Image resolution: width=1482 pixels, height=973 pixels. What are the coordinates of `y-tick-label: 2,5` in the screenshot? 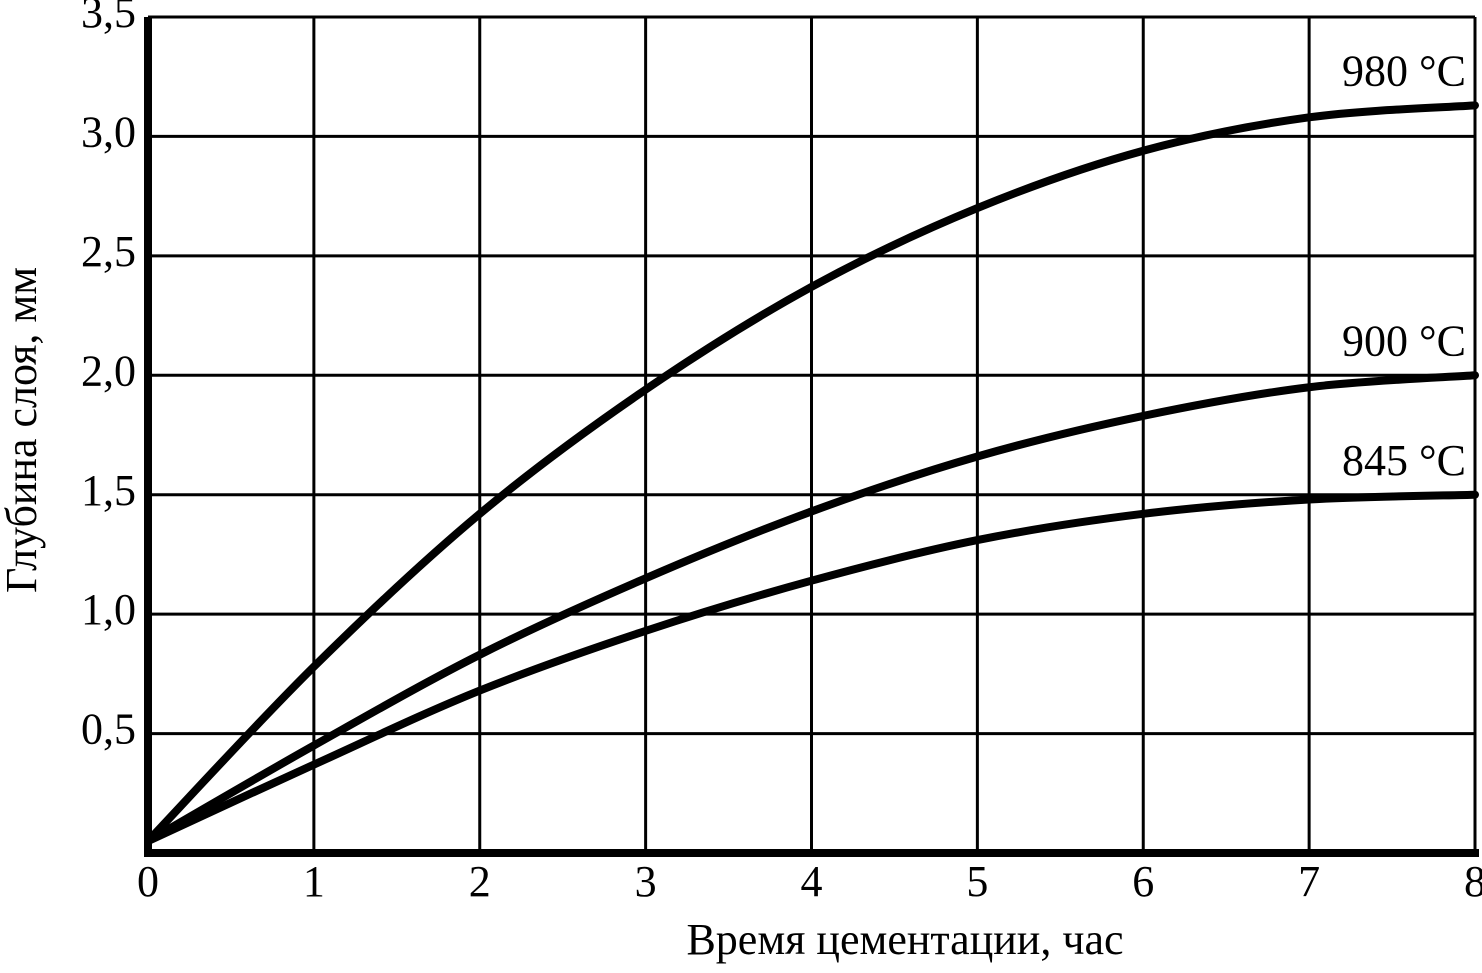 It's located at (108, 251).